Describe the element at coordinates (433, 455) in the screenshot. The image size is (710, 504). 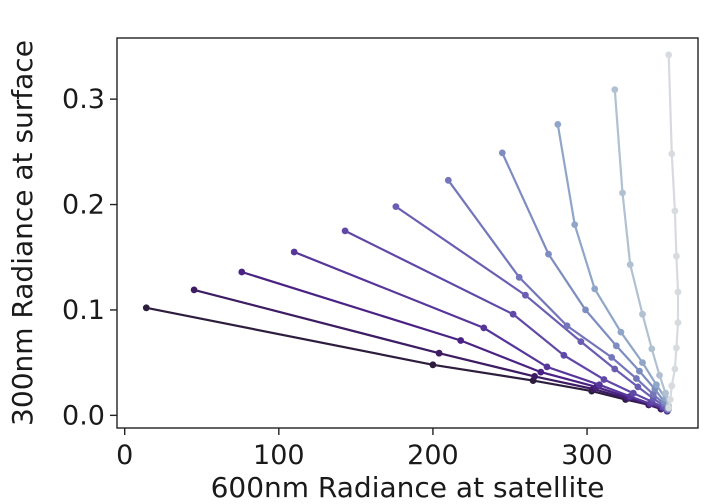
I see `x-tick-label: 200` at that location.